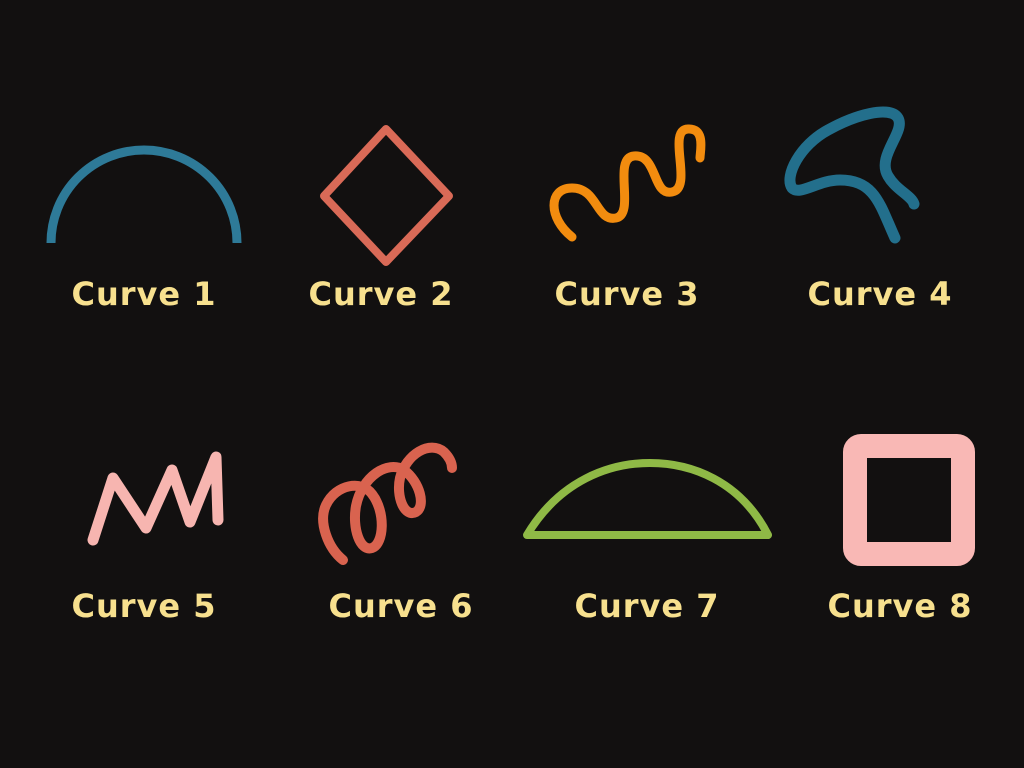  What do you see at coordinates (647, 606) in the screenshot?
I see `curve-7-label: Curve 7` at bounding box center [647, 606].